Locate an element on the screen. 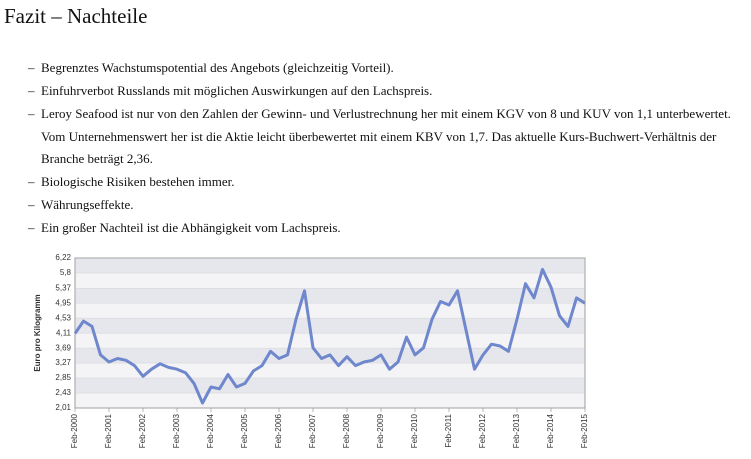  y-tick-label: 4,95 is located at coordinates (63, 302).